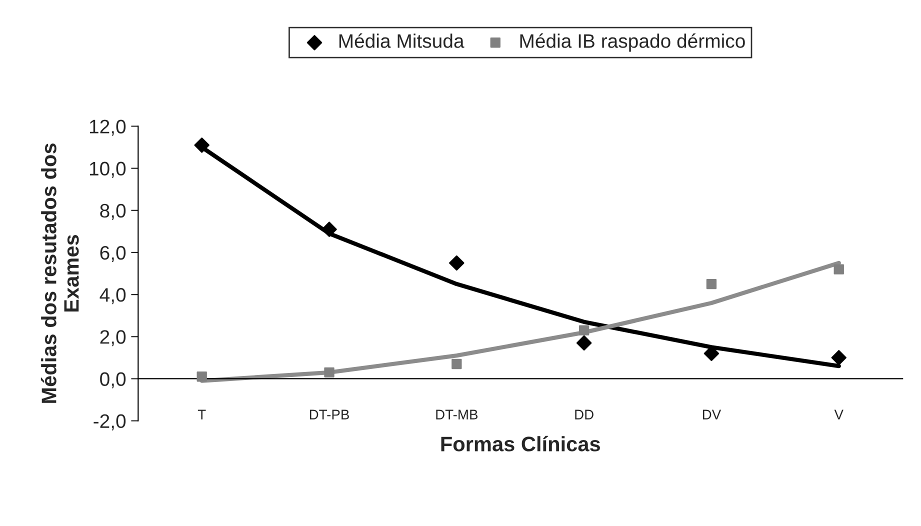 The width and height of the screenshot is (921, 526). I want to click on y-tick-label: 4,0, so click(113, 296).